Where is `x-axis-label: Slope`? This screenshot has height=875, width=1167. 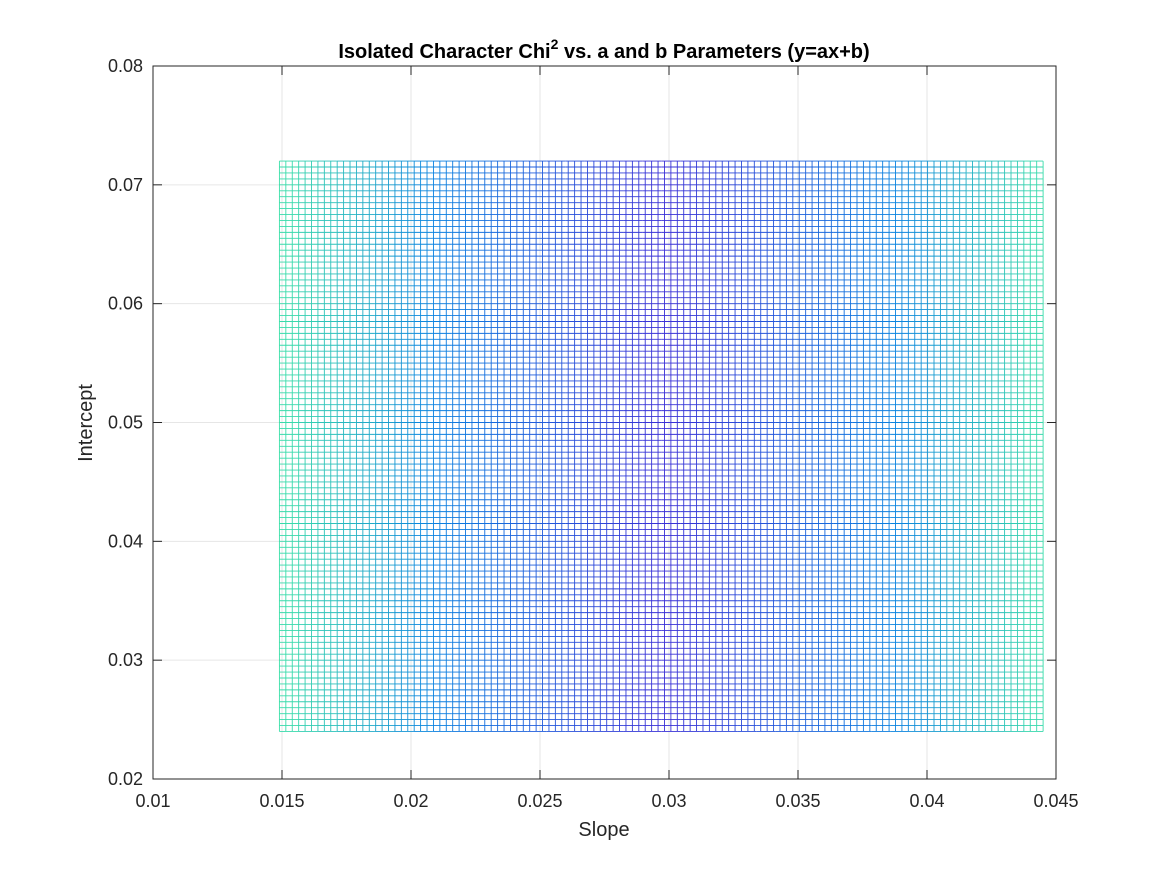
x-axis-label: Slope is located at coordinates (603, 830).